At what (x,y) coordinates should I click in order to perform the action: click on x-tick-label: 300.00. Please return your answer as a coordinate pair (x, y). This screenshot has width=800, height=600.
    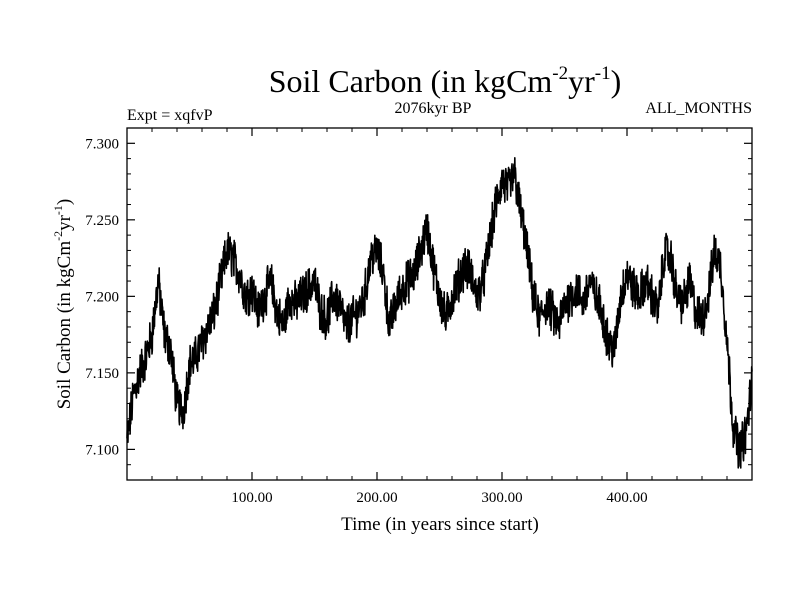
    Looking at the image, I should click on (501, 498).